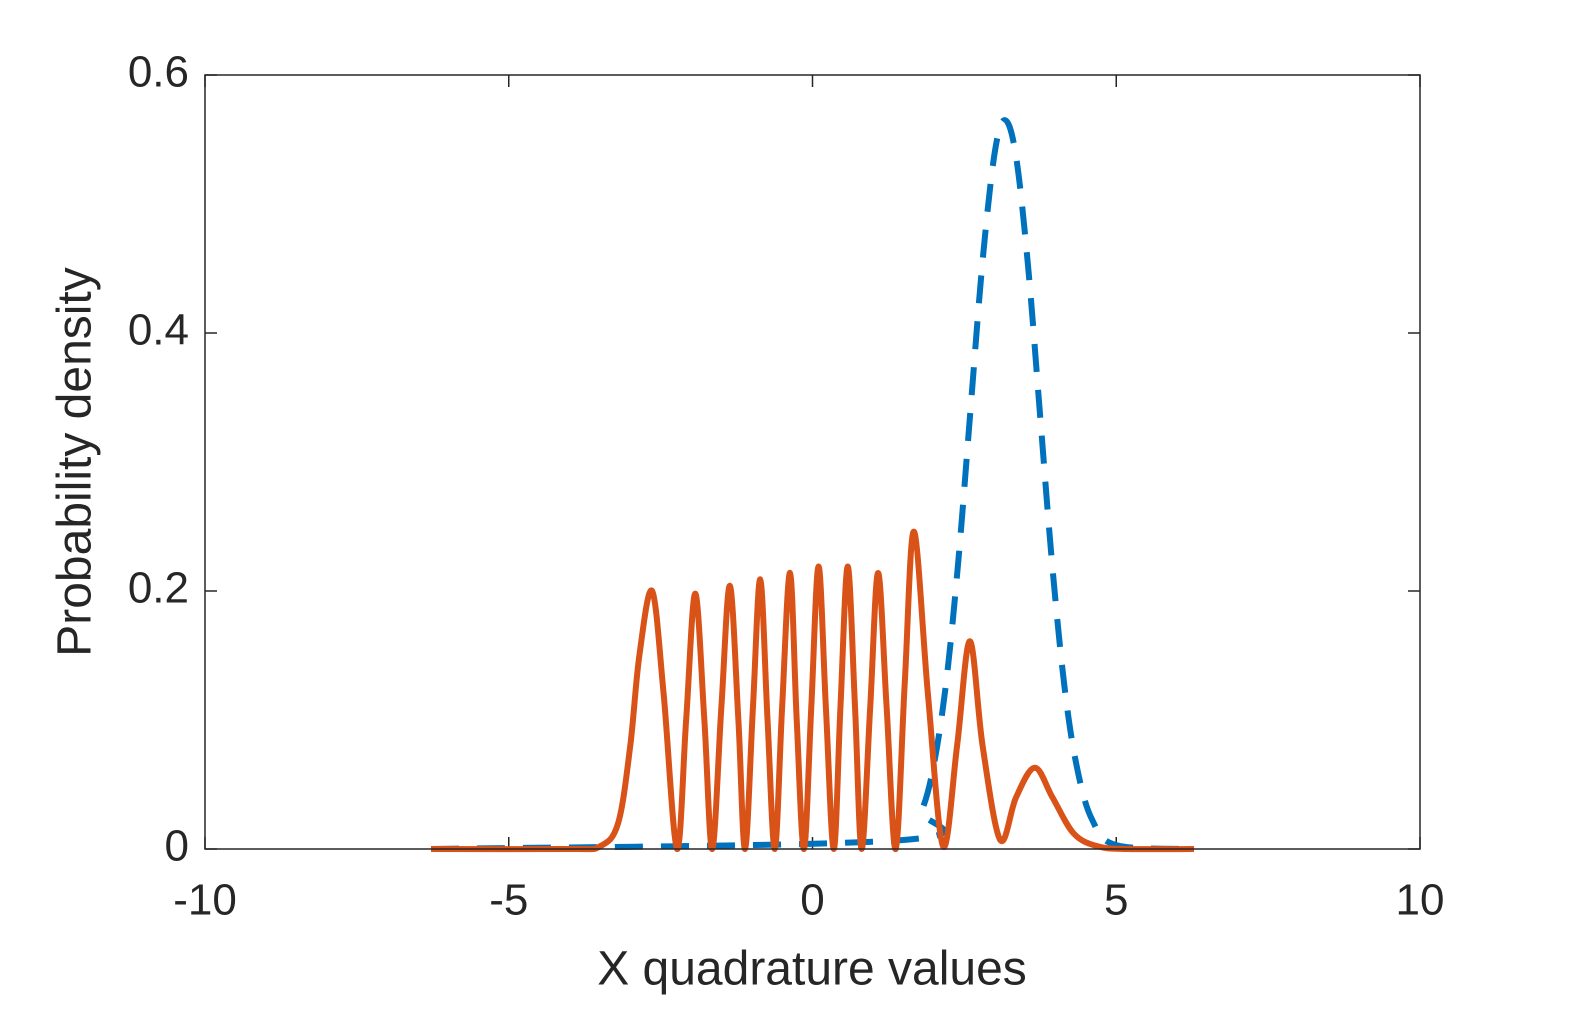 The width and height of the screenshot is (1584, 1015). Describe the element at coordinates (812, 900) in the screenshot. I see `x-tick-label: 0` at that location.